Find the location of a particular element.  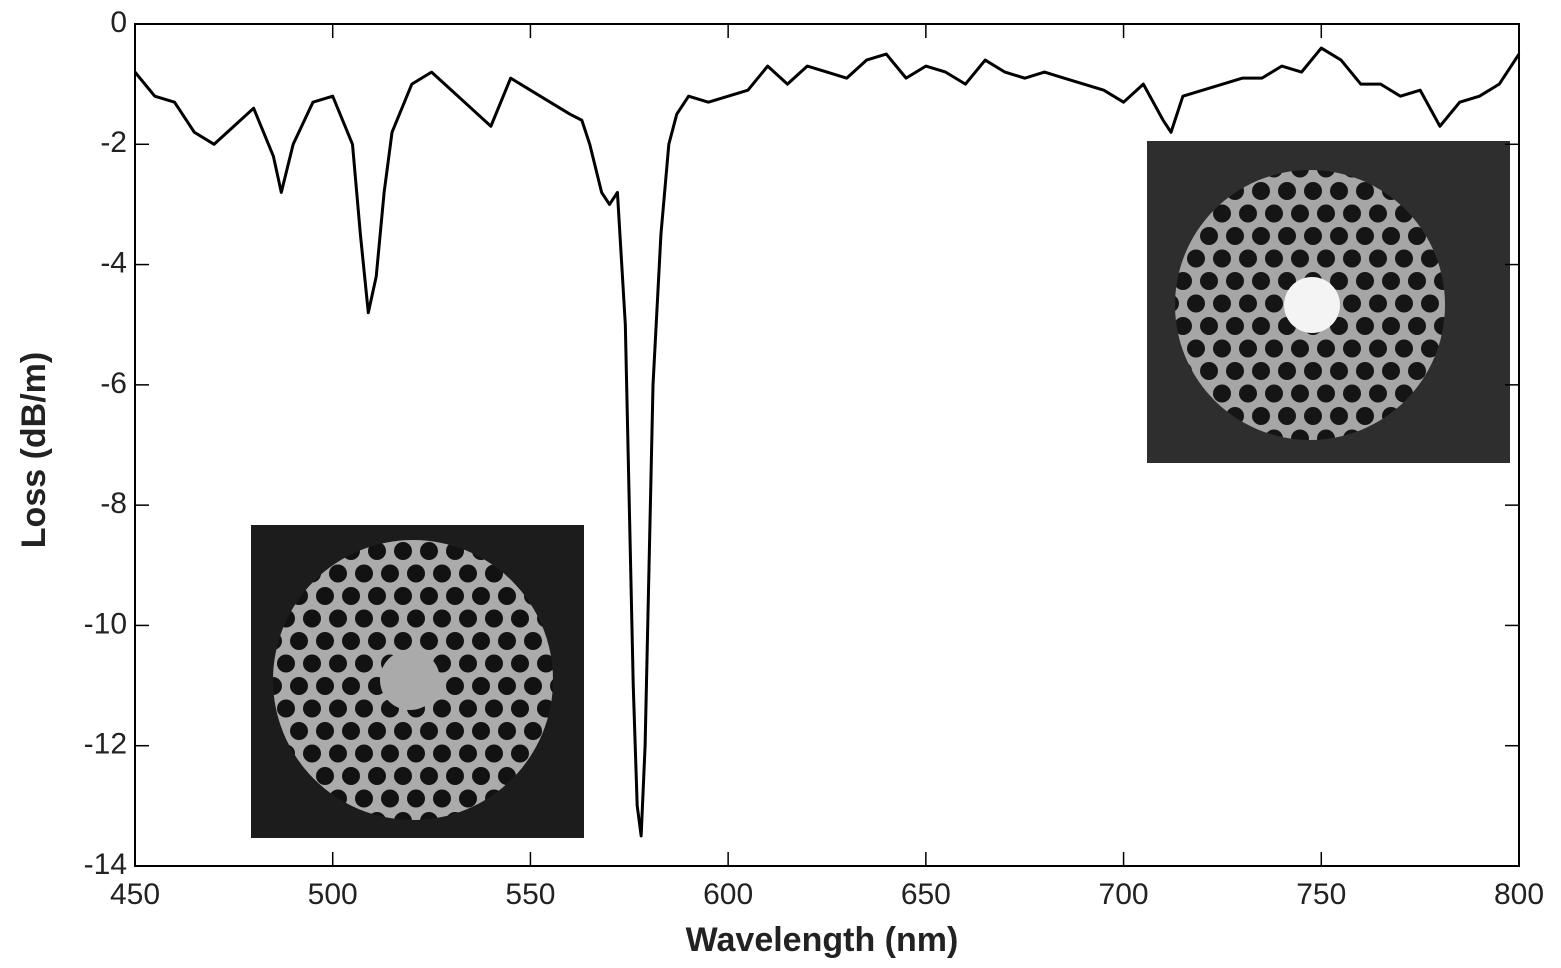

x-tick-label: 550 is located at coordinates (530, 894).